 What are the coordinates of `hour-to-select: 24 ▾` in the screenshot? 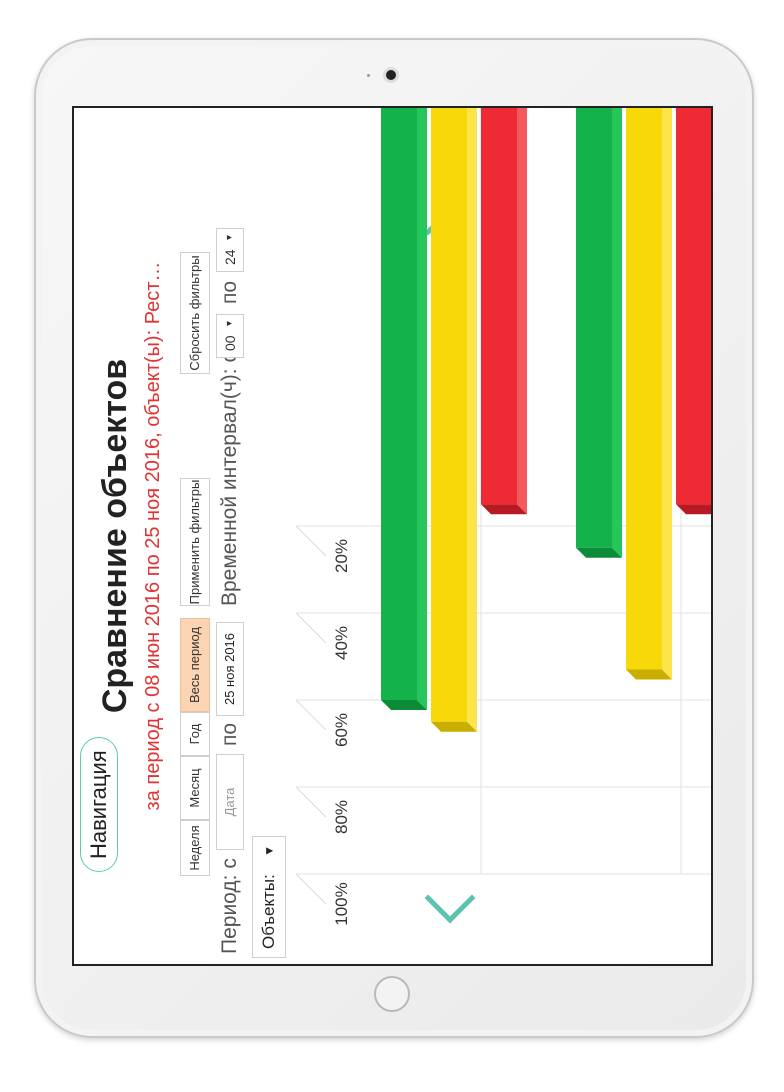 It's located at (230, 250).